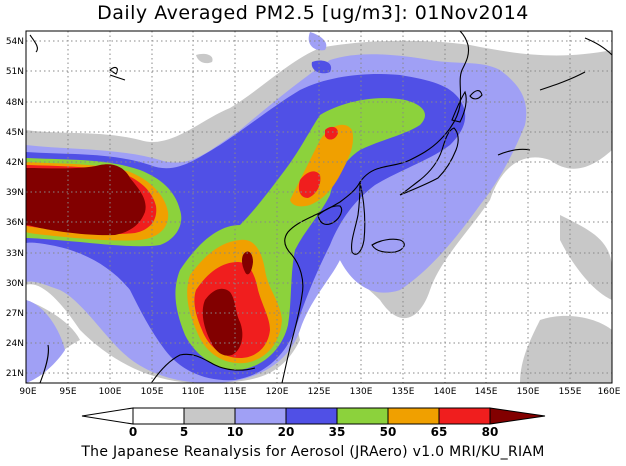  I want to click on lat-tick: 24N, so click(15, 344).